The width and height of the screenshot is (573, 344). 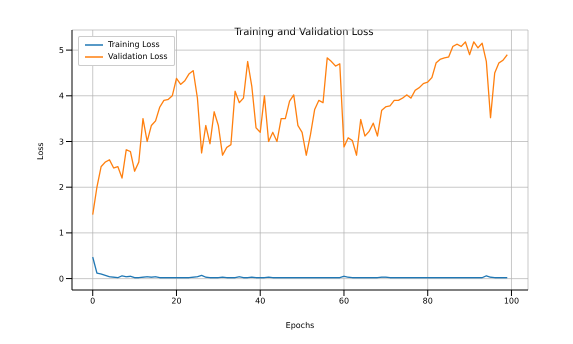 What do you see at coordinates (61, 279) in the screenshot?
I see `y-tick-label: 0` at bounding box center [61, 279].